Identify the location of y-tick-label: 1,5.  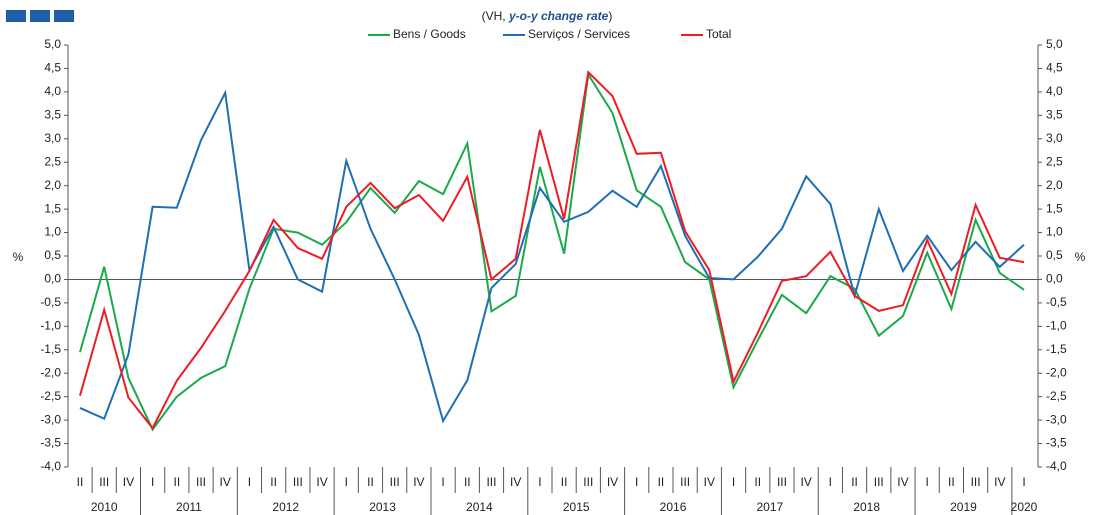
(52, 208).